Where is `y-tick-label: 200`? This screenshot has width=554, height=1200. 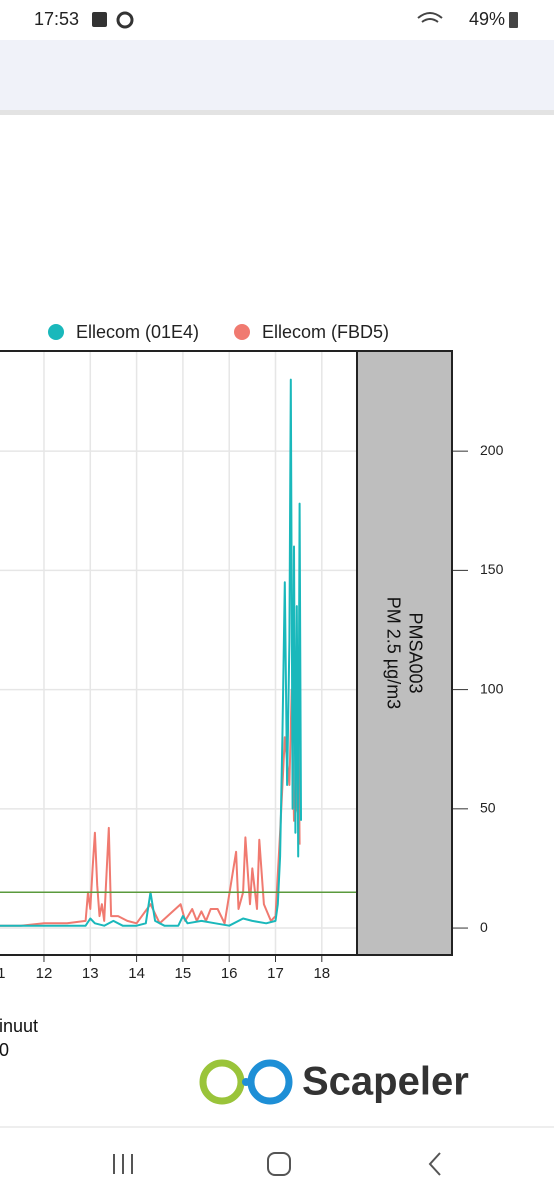
y-tick-label: 200 is located at coordinates (492, 450).